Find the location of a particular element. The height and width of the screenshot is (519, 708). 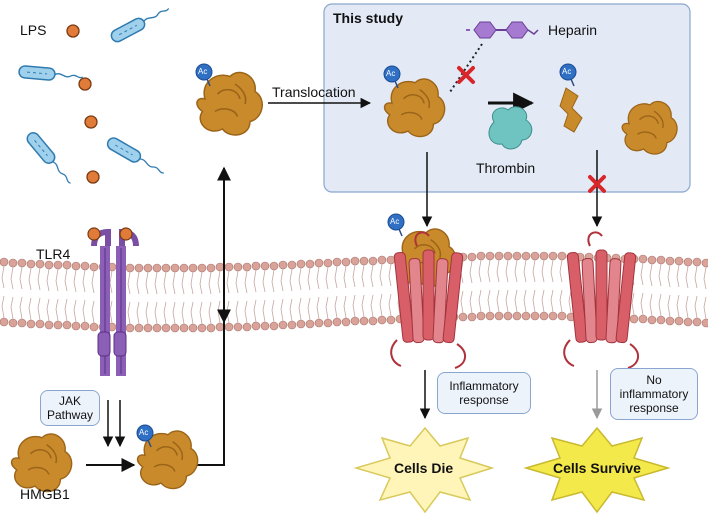

cells-die-label: Cells Die is located at coordinates (424, 468).